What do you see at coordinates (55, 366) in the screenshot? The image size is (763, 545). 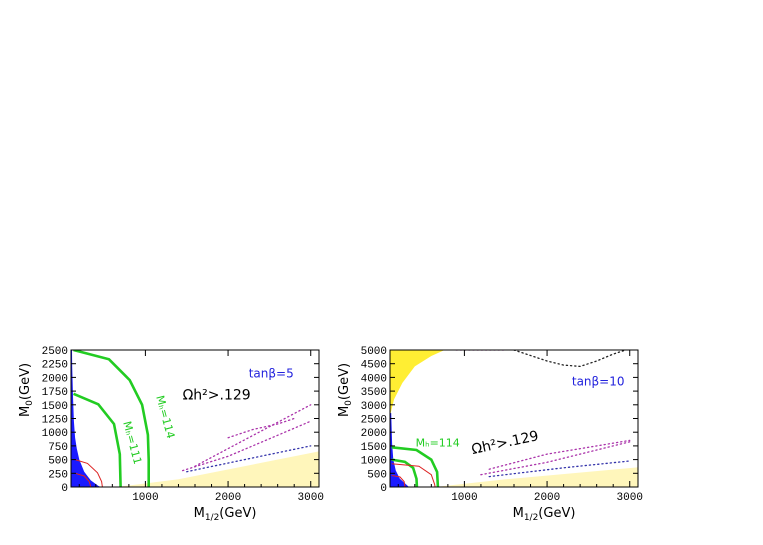 I see `y-tick-label: 2250` at bounding box center [55, 366].